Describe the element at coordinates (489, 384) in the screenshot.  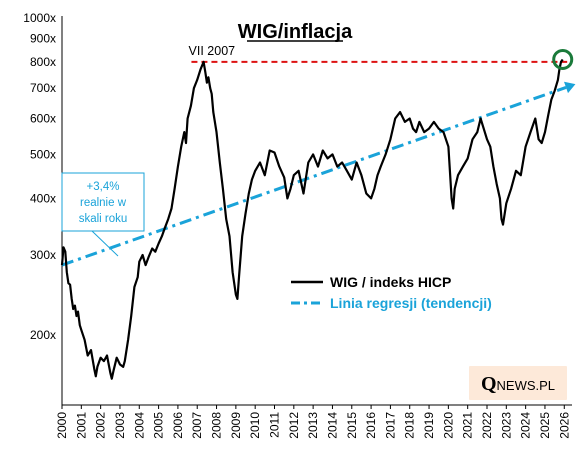
I see `brand-initial: Q` at that location.